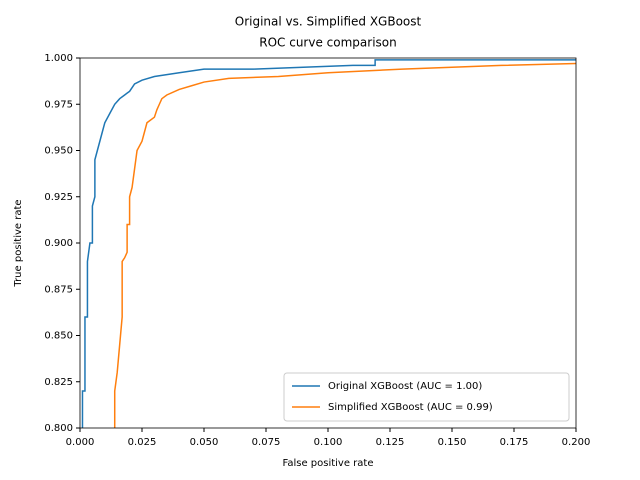  I want to click on y-tick-label: 0.875, so click(58, 289).